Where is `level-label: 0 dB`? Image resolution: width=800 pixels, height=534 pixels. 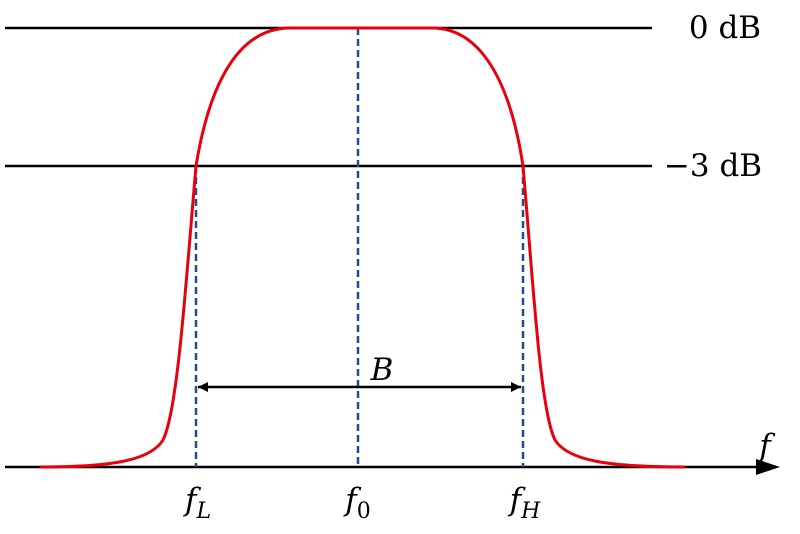
level-label: 0 dB is located at coordinates (725, 28).